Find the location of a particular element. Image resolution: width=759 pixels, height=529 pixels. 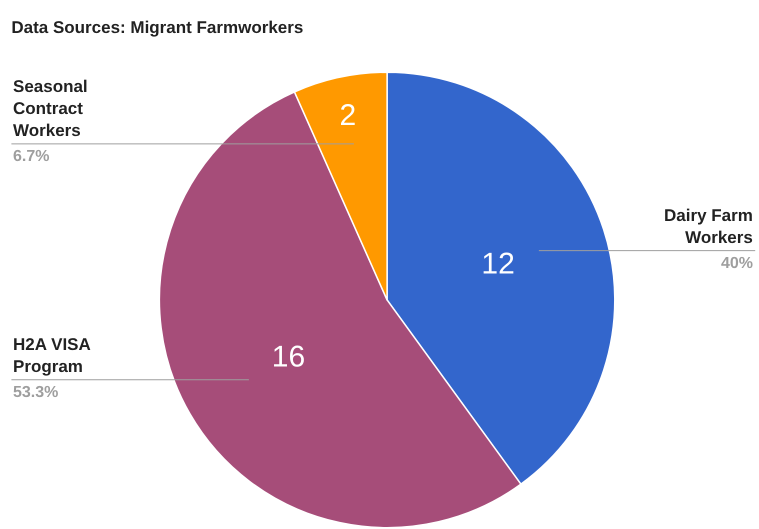

slice-label: Seasonal Contract Workers is located at coordinates (50, 108).